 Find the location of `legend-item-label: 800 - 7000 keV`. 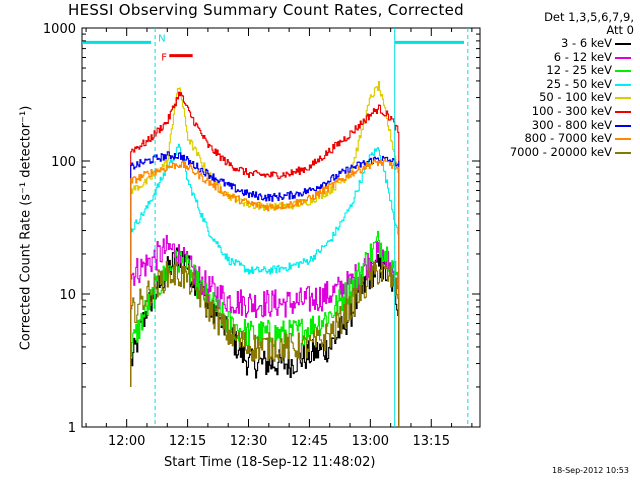

legend-item-label: 800 - 7000 keV is located at coordinates (568, 138).